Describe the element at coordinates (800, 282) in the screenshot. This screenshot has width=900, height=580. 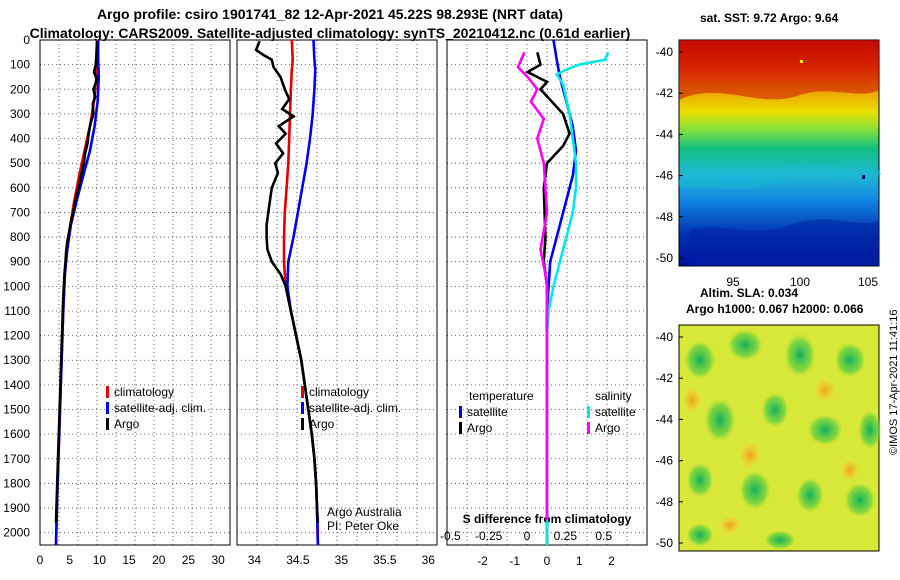
I see `map-x-tick-label: 100` at that location.